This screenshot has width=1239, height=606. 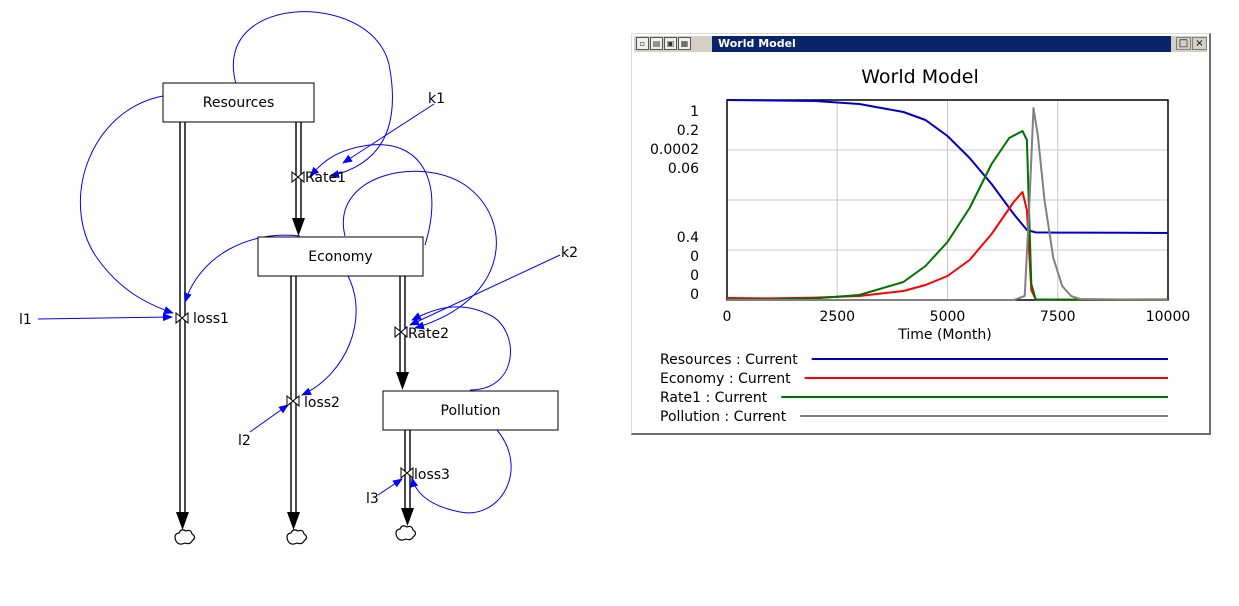 I want to click on x-tick-4: 10000, so click(x=1168, y=317).